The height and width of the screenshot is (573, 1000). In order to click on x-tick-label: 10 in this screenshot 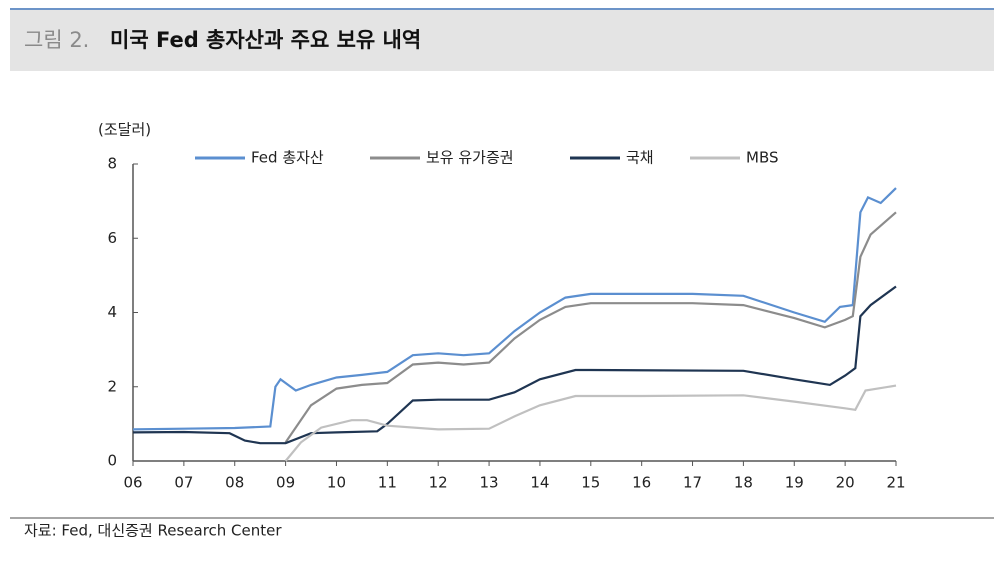, I will do `click(336, 483)`.